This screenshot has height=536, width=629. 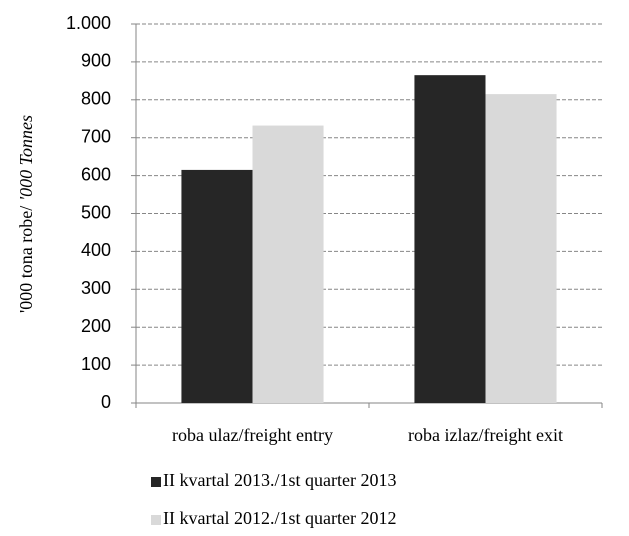 What do you see at coordinates (96, 174) in the screenshot?
I see `y-tick-label: 600` at bounding box center [96, 174].